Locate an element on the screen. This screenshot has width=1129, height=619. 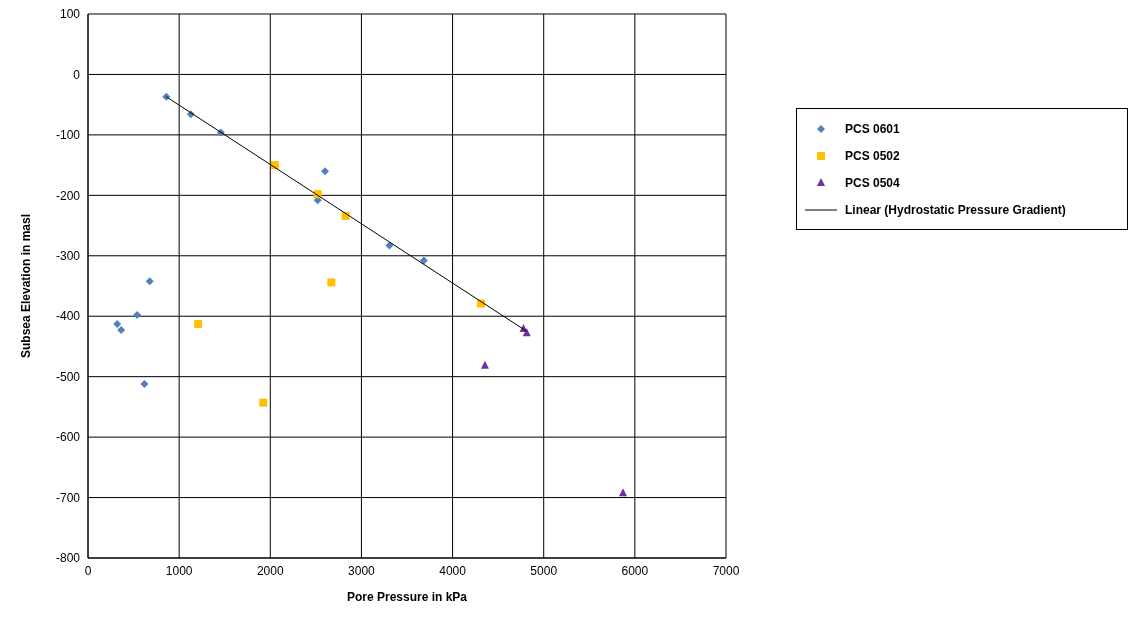
y-tick-label: -500 is located at coordinates (68, 376).